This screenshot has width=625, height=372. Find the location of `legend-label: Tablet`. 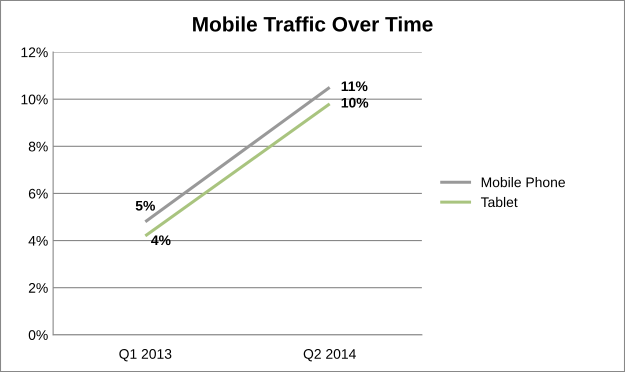

legend-label: Tablet is located at coordinates (499, 202).